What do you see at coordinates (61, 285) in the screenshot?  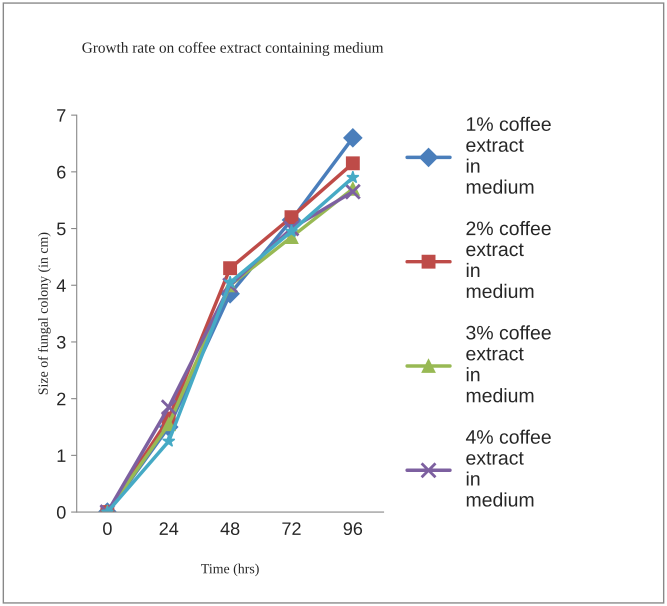 I see `y-tick-label: 4` at bounding box center [61, 285].